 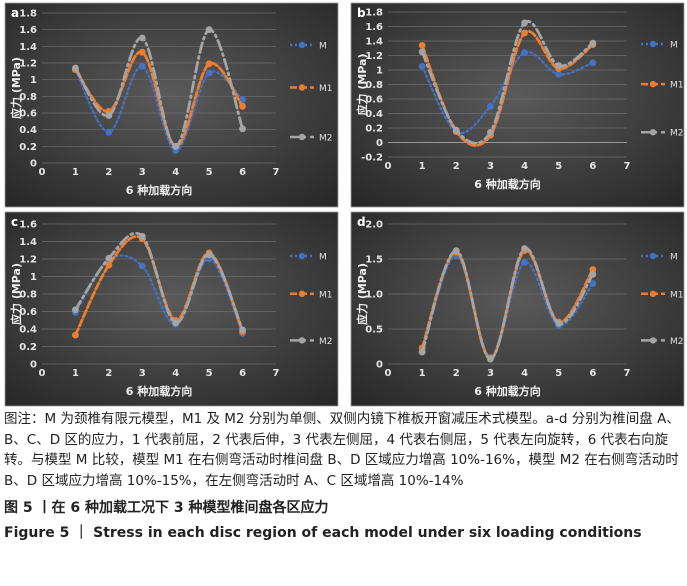 What do you see at coordinates (374, 330) in the screenshot?
I see `y-tick-label: 0.5` at bounding box center [374, 330].